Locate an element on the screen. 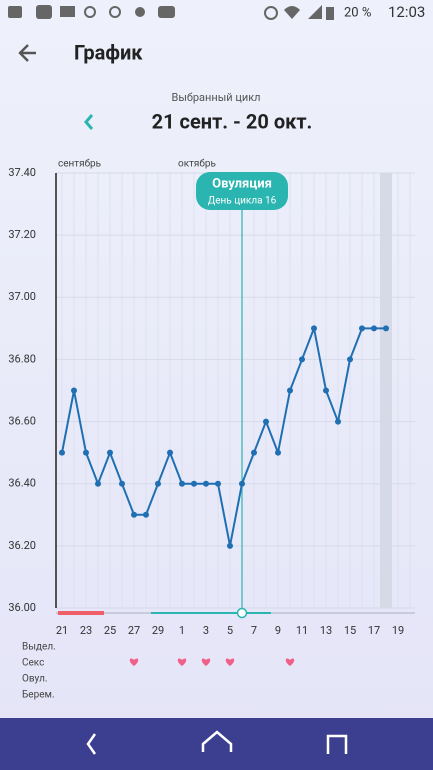 Image resolution: width=433 pixels, height=770 pixels. y-tick-label: 36.40 is located at coordinates (22, 483).